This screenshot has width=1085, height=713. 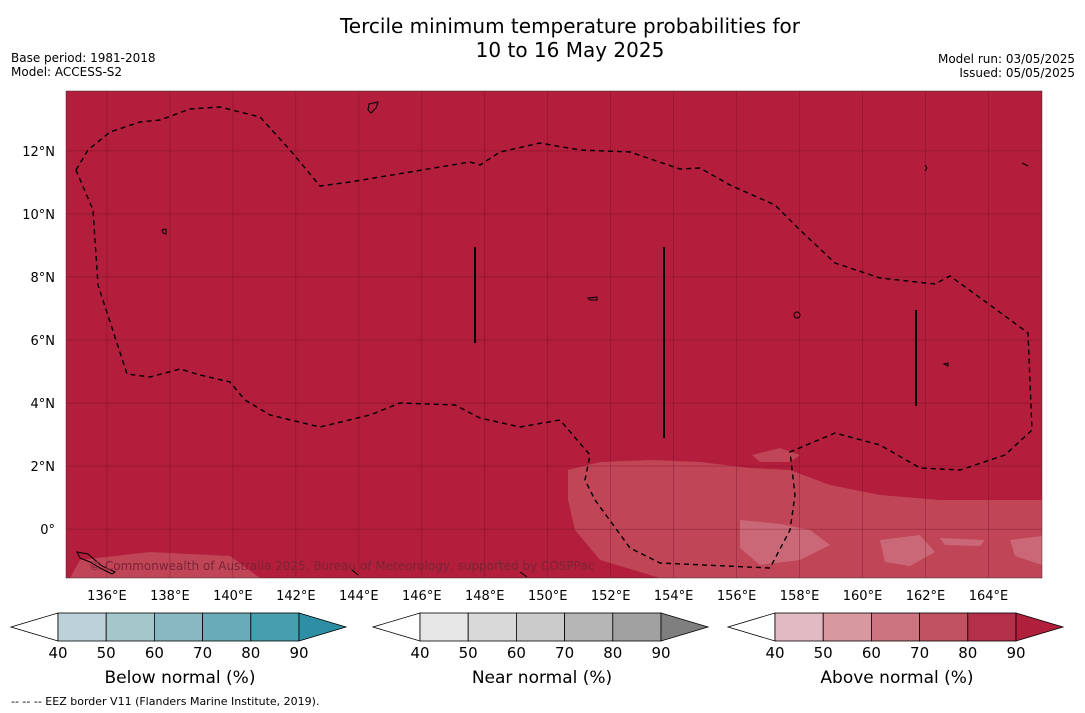 What do you see at coordinates (170, 596) in the screenshot?
I see `x-tick-label: 138°E` at bounding box center [170, 596].